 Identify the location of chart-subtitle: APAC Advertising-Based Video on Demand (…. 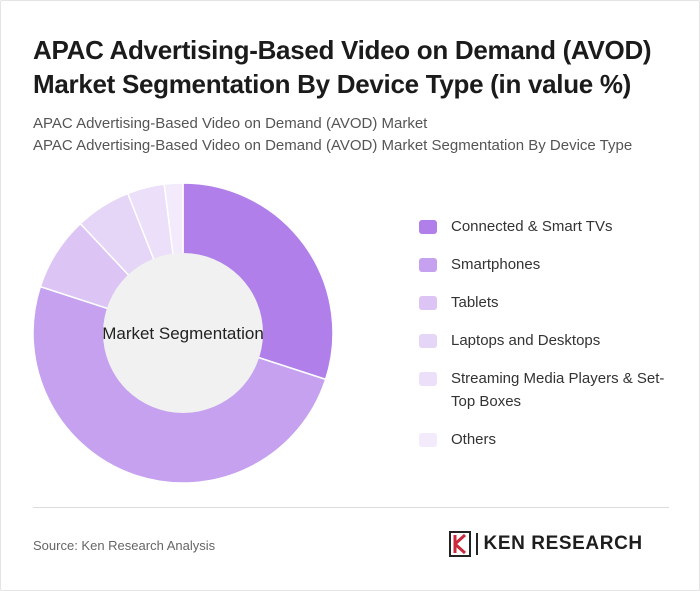
(358, 135).